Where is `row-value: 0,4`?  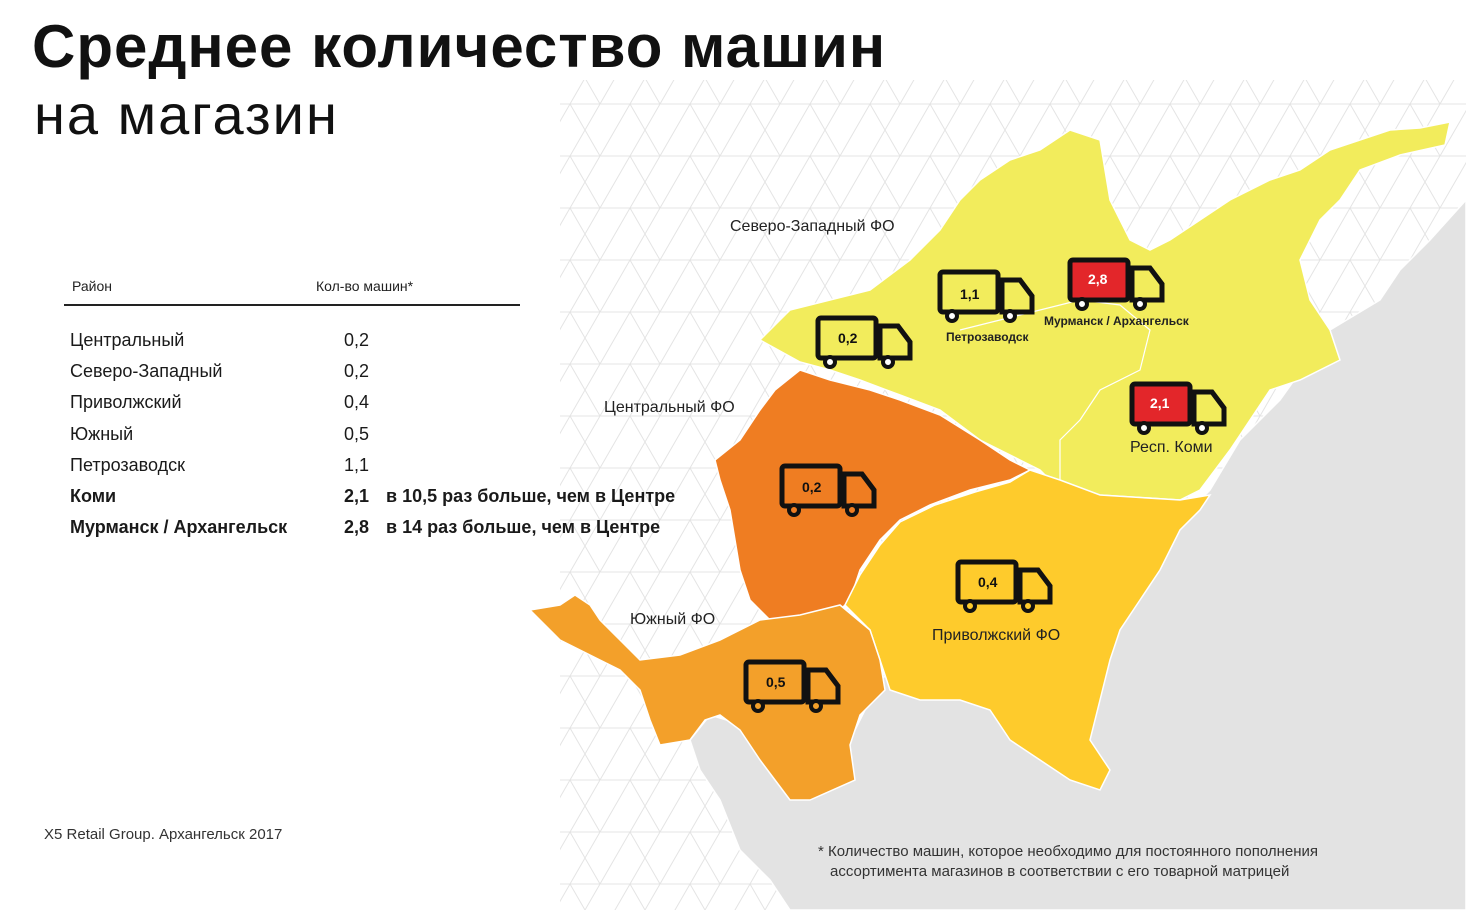 row-value: 0,4 is located at coordinates (357, 402).